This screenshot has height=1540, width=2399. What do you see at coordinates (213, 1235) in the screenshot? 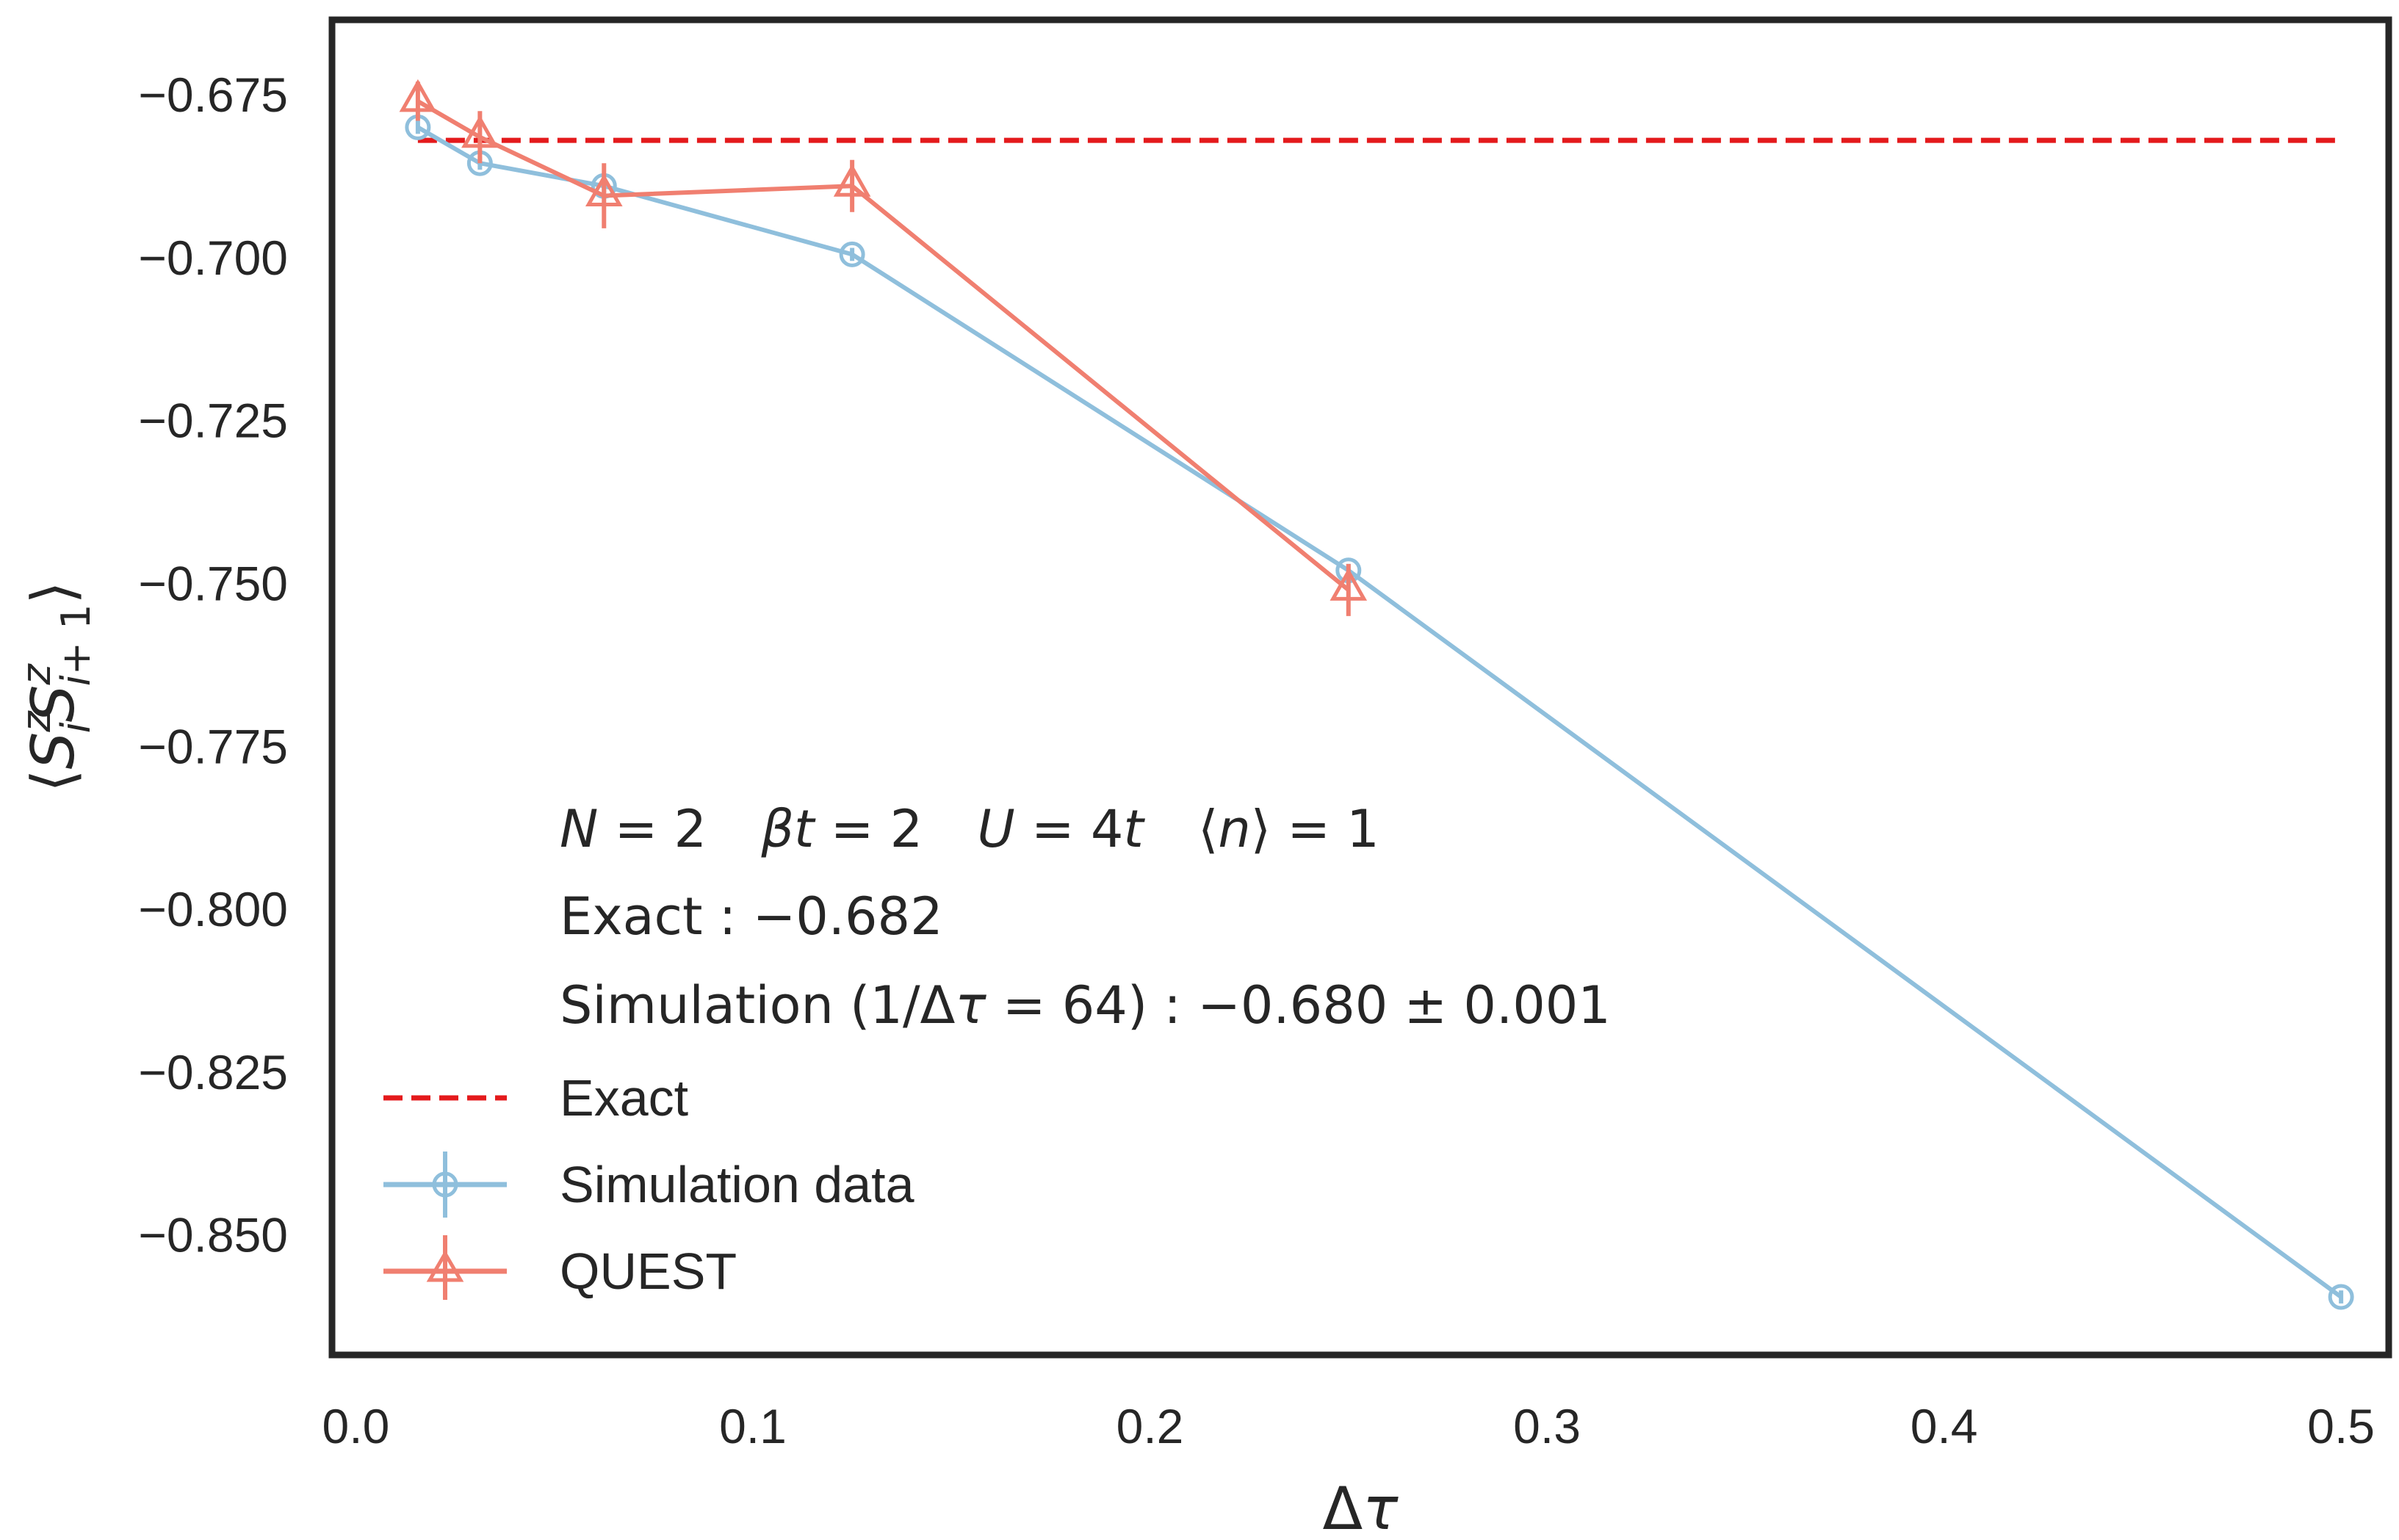
I see `y-tick-label: −0.850` at bounding box center [213, 1235].